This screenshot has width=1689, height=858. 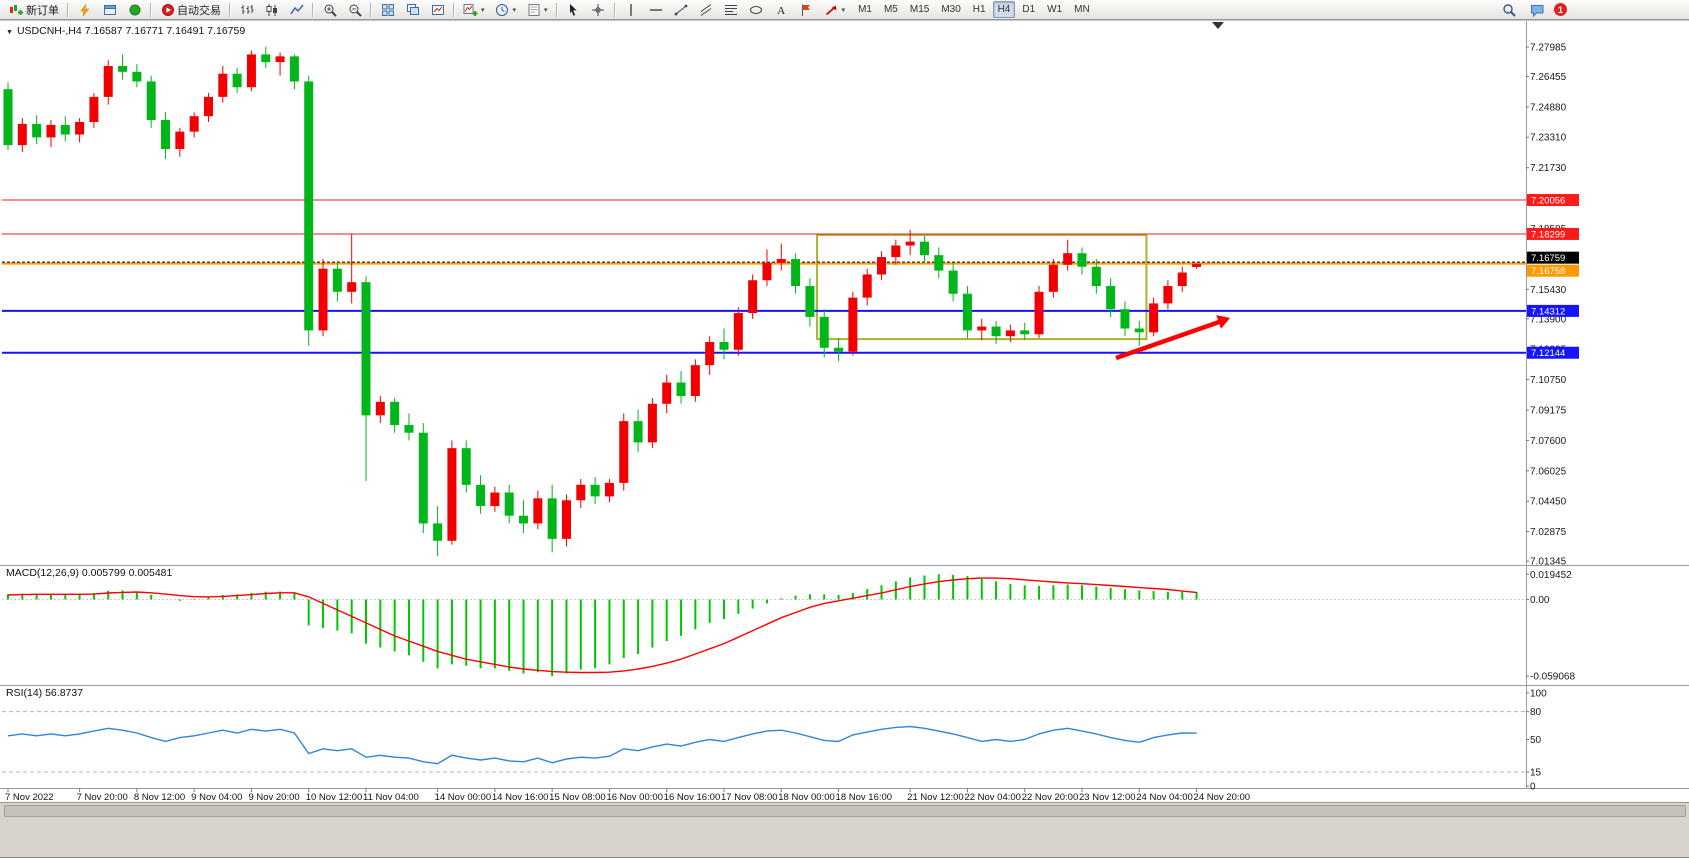 What do you see at coordinates (602, 745) in the screenshot?
I see `rsi-line` at bounding box center [602, 745].